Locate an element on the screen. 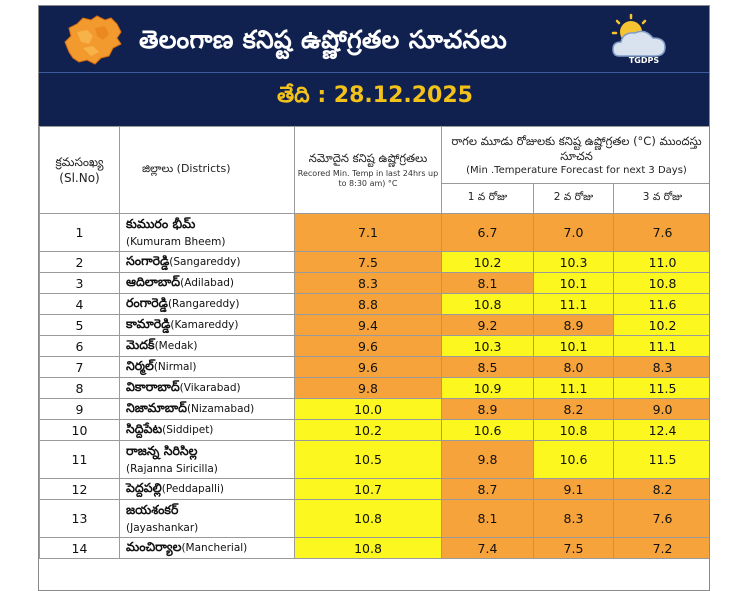 Image resolution: width=730 pixels, height=591 pixels. row-sl-no: 13 is located at coordinates (79, 518).